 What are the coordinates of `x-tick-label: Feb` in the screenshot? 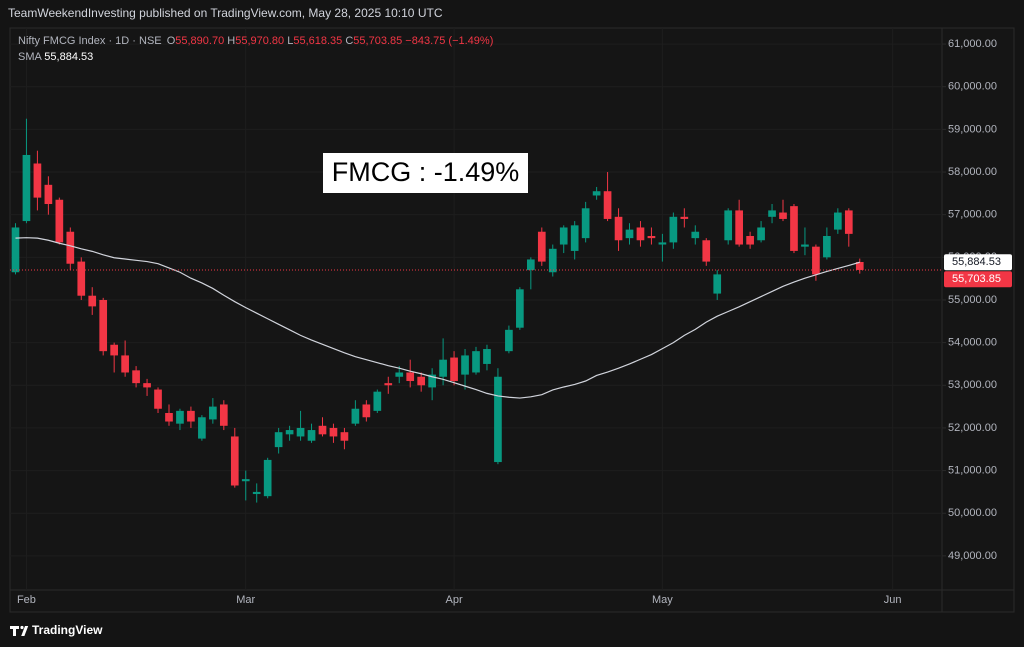 It's located at (26, 600).